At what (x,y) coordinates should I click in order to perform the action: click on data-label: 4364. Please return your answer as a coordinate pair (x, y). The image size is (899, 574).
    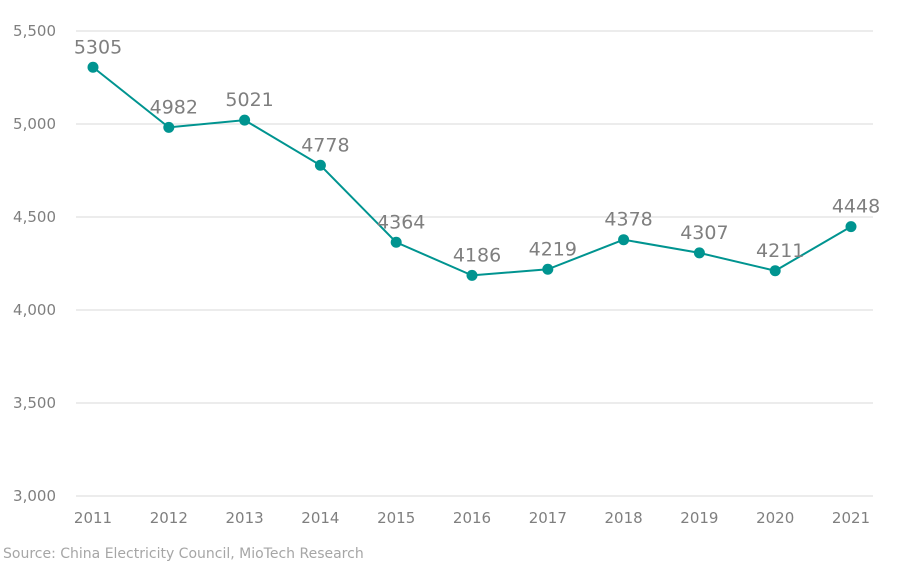
    Looking at the image, I should click on (401, 222).